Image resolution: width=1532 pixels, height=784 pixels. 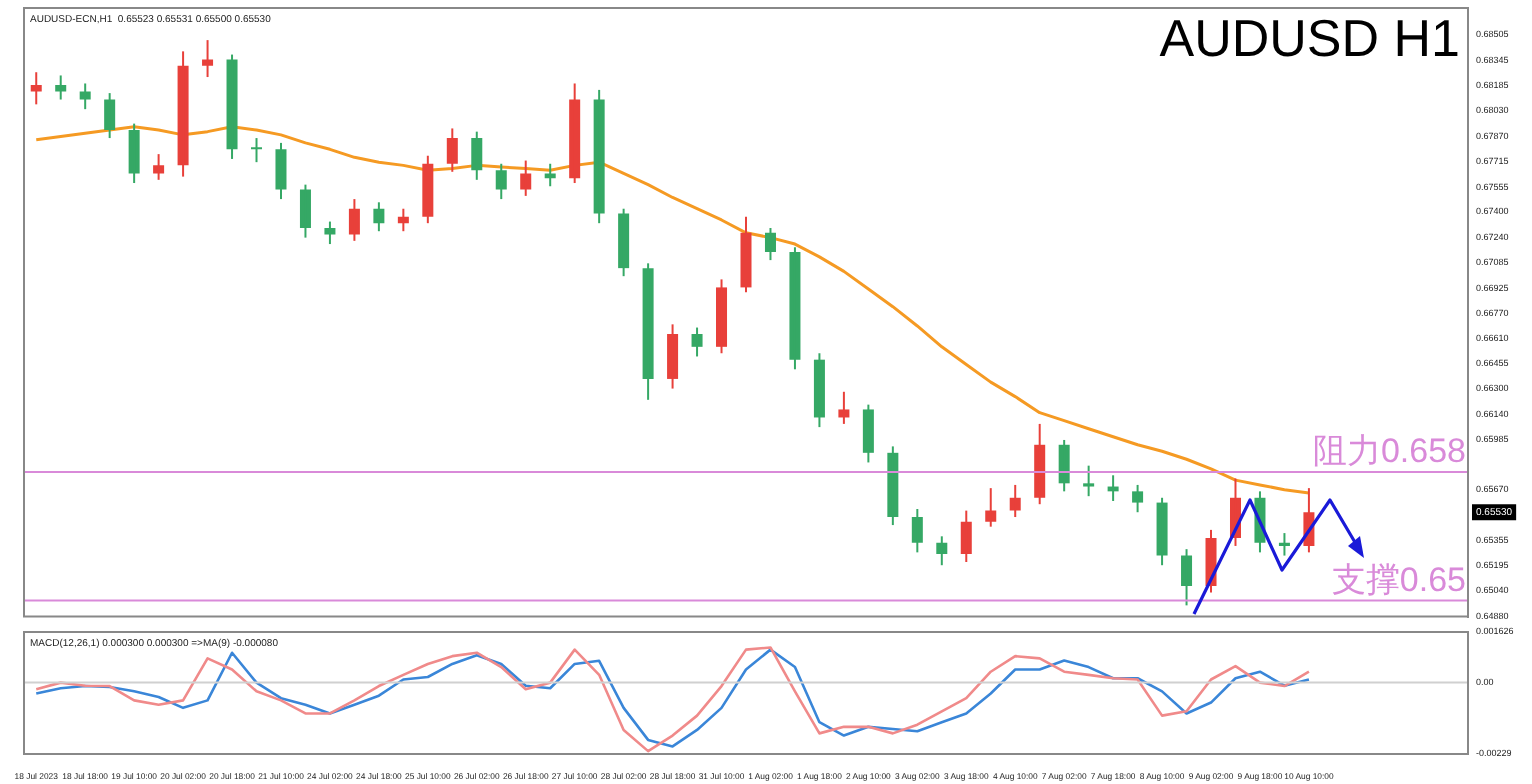 What do you see at coordinates (1398, 579) in the screenshot?
I see `ref-line-label: 支撑0.65` at bounding box center [1398, 579].